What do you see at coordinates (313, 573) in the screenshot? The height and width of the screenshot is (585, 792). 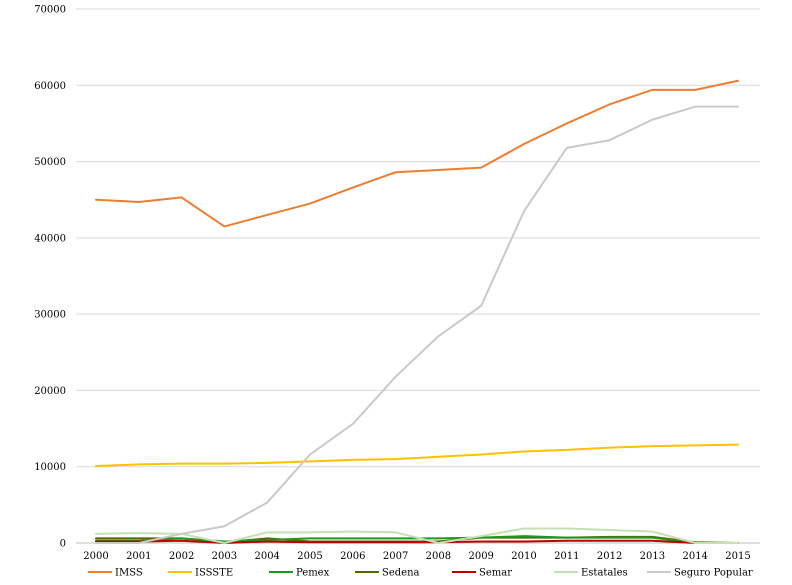 I see `legend-entry-label: Pemex` at bounding box center [313, 573].